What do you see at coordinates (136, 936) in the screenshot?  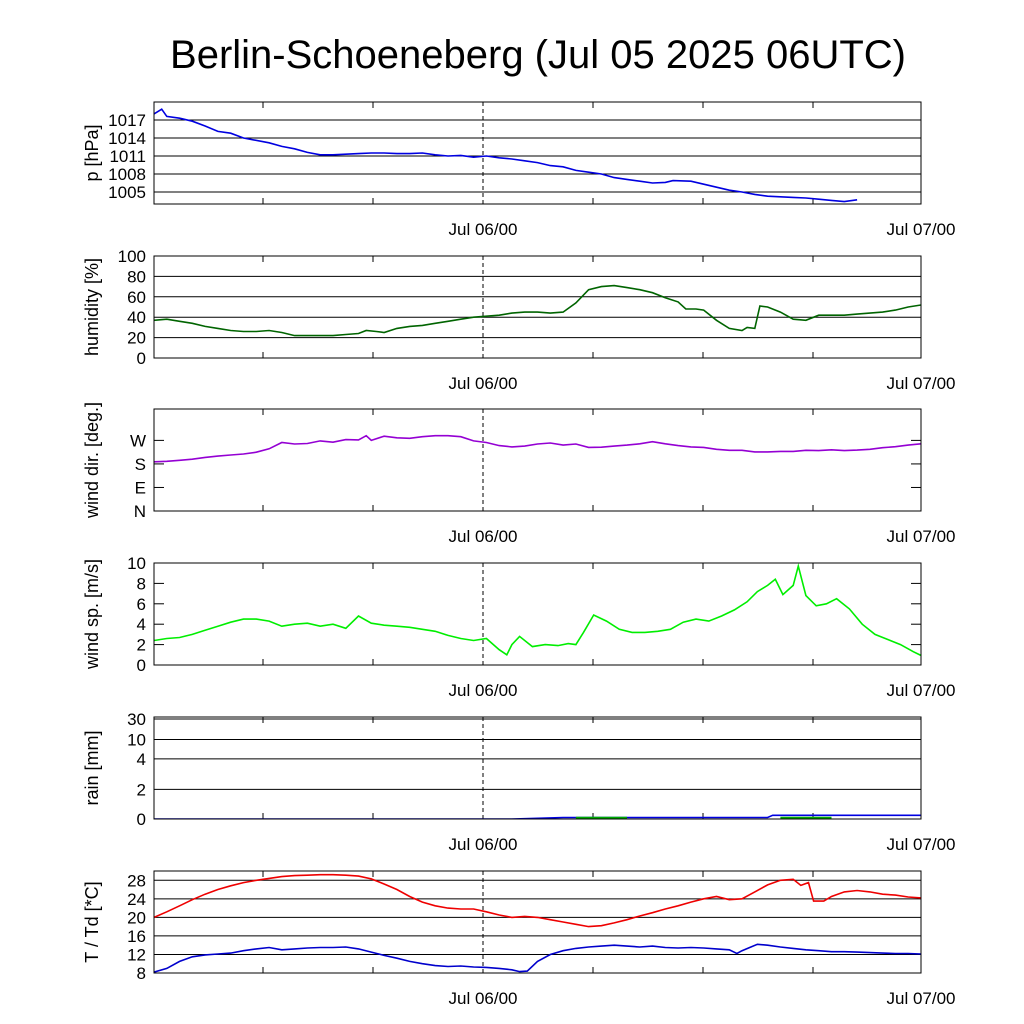 I see `y-tick-label: 16` at bounding box center [136, 936].